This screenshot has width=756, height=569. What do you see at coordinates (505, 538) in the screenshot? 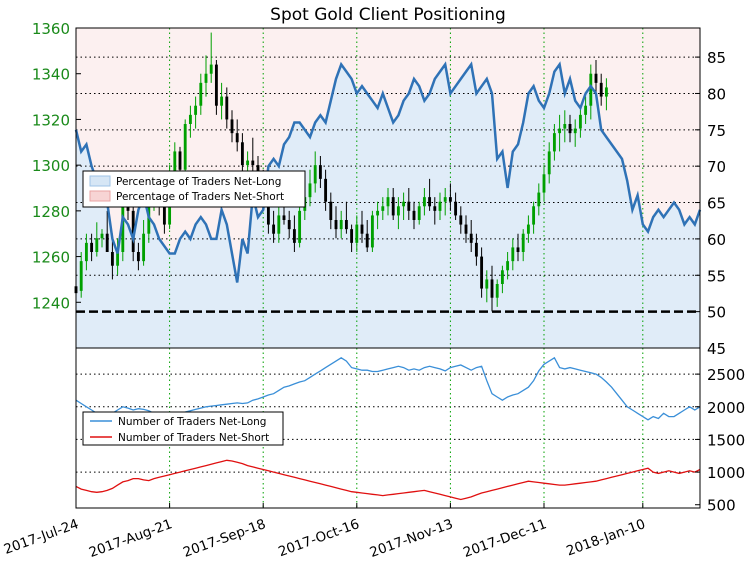
I see `x-tick-label-5: 2017-Dec-11` at bounding box center [505, 538].